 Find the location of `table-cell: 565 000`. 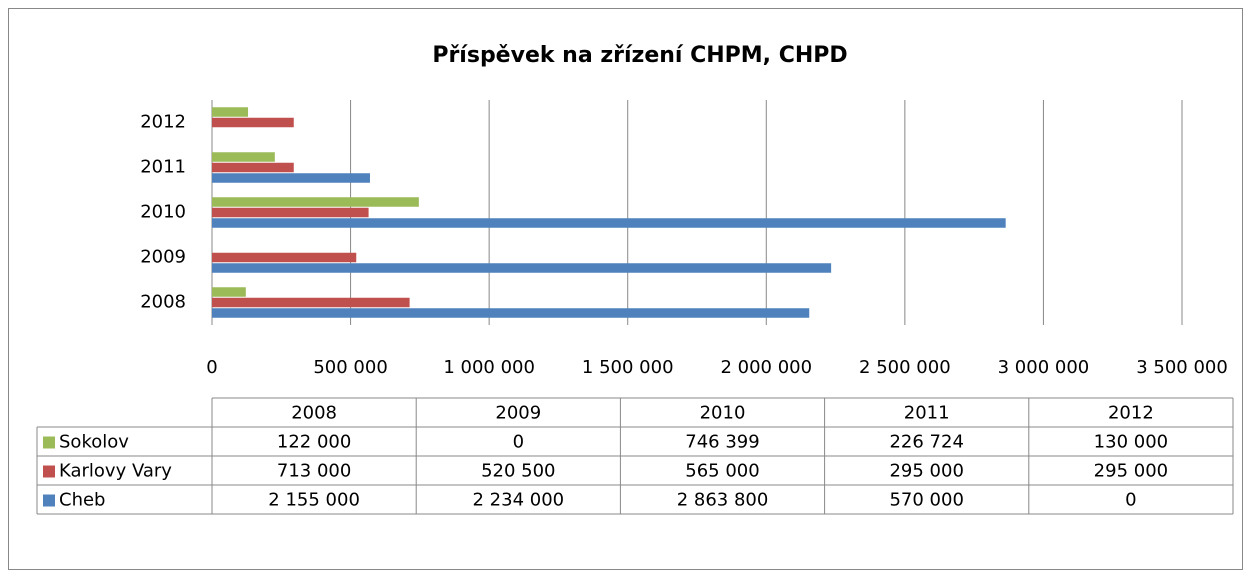

table-cell: 565 000 is located at coordinates (722, 471).